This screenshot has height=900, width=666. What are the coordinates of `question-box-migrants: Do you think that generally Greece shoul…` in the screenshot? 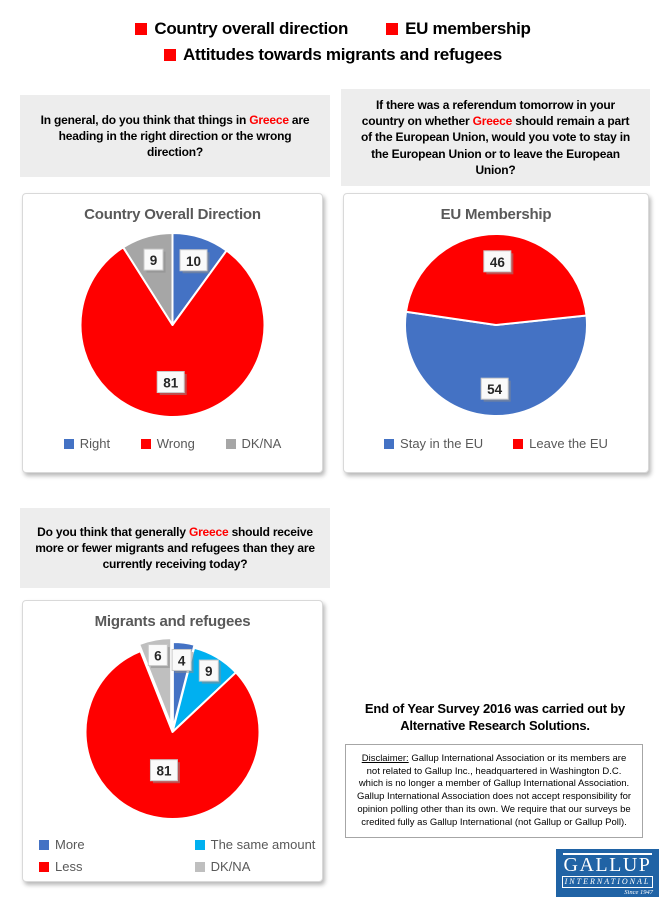 It's located at (175, 548).